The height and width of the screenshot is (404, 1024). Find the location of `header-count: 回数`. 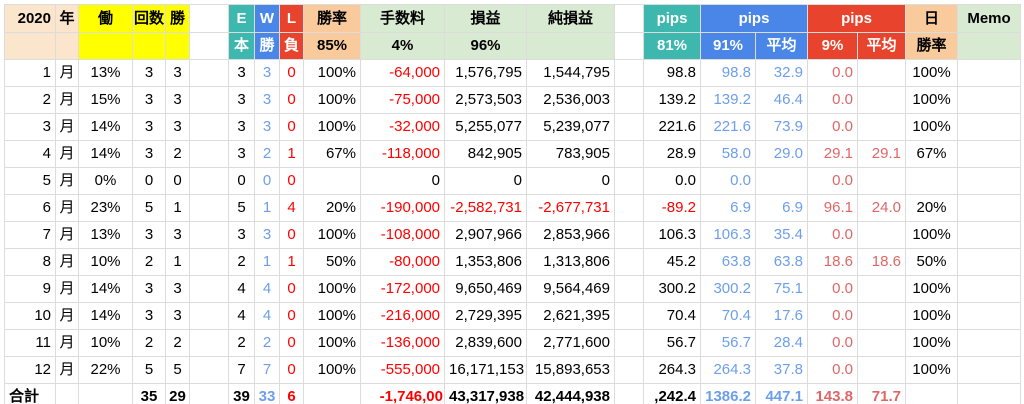

header-count: 回数 is located at coordinates (149, 18).